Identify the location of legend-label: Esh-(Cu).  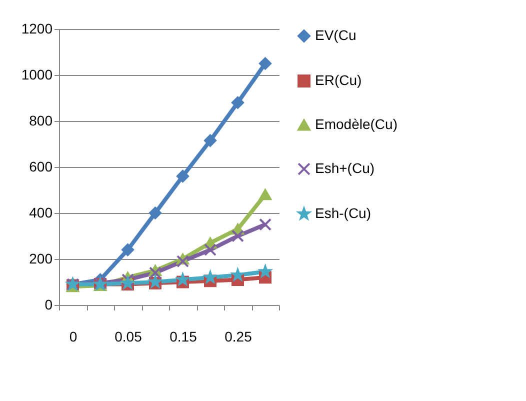
(343, 213).